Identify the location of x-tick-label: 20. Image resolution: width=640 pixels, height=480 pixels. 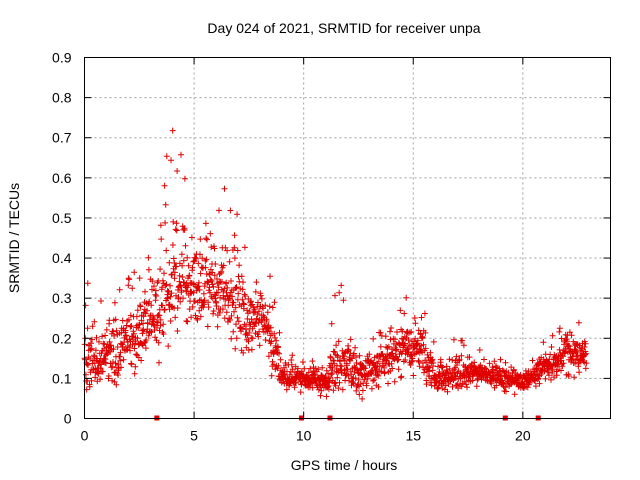
(523, 436).